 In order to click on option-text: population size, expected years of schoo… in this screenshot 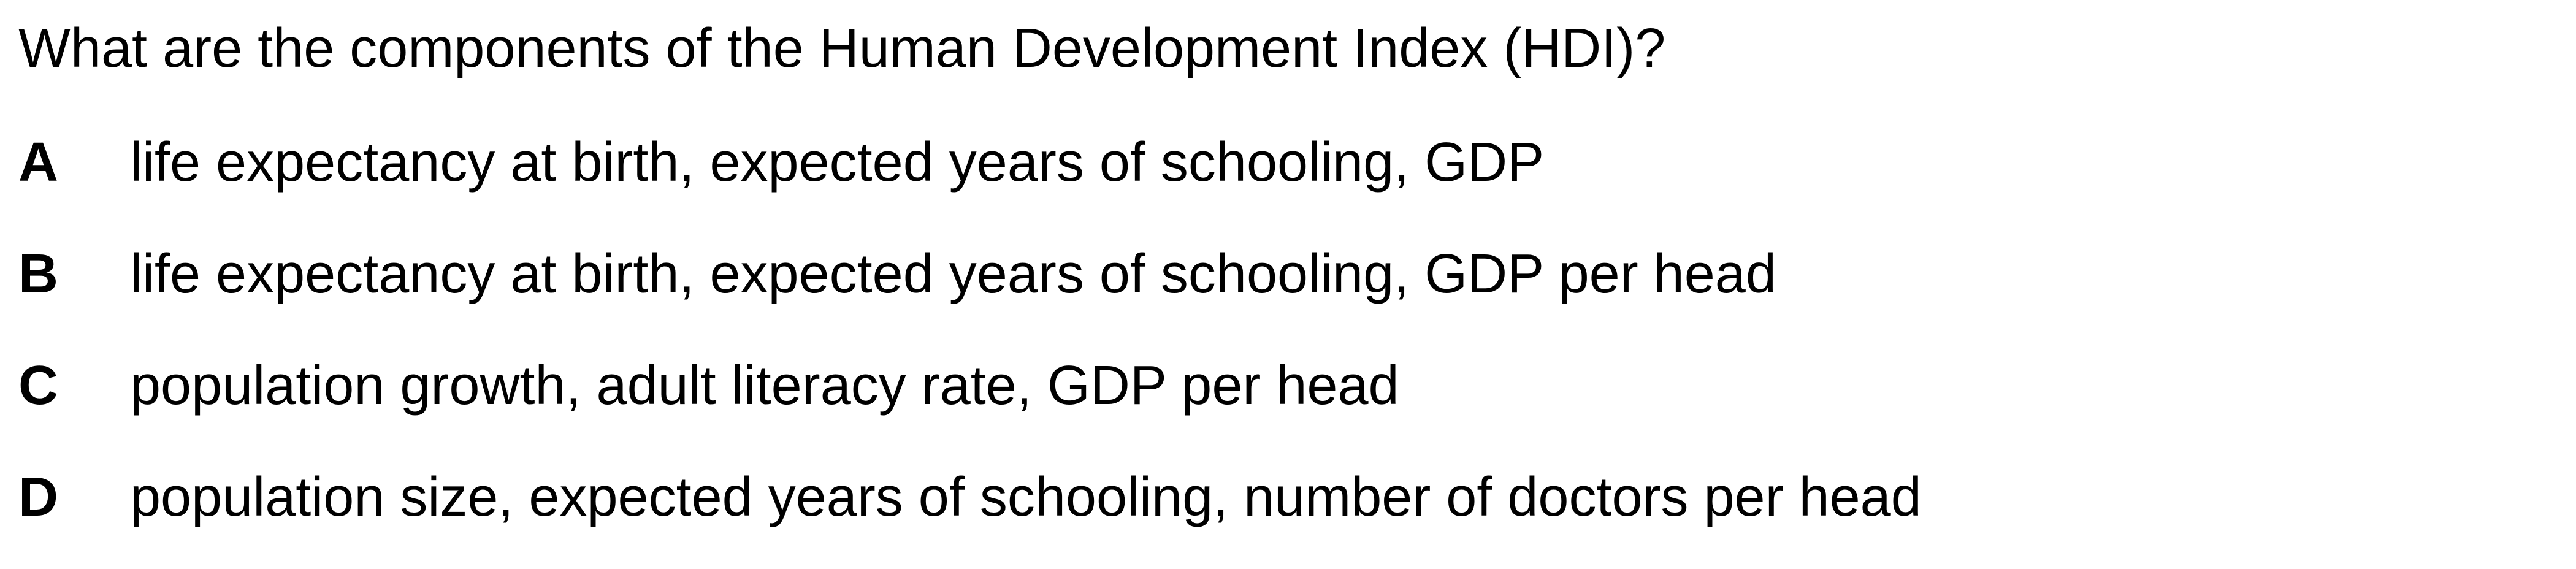, I will do `click(1026, 497)`.